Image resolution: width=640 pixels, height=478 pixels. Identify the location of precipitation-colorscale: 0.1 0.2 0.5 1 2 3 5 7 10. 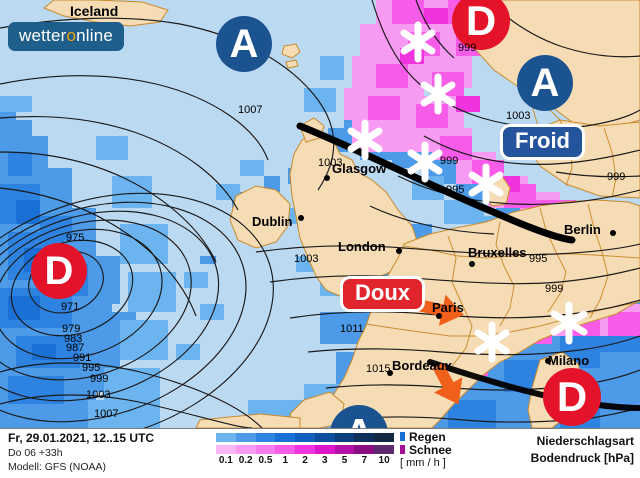
(305, 450).